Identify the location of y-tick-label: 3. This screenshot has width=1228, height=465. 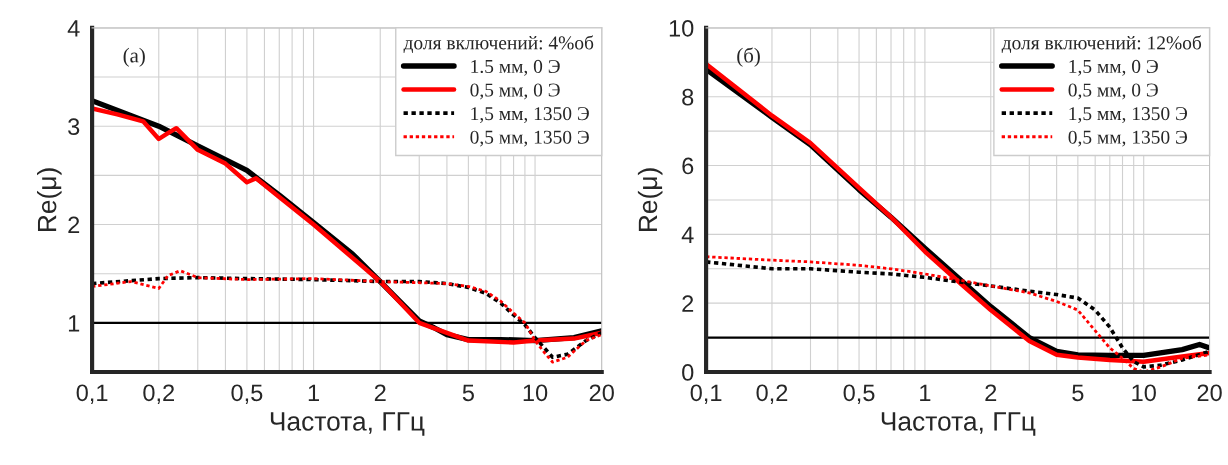
(74, 126).